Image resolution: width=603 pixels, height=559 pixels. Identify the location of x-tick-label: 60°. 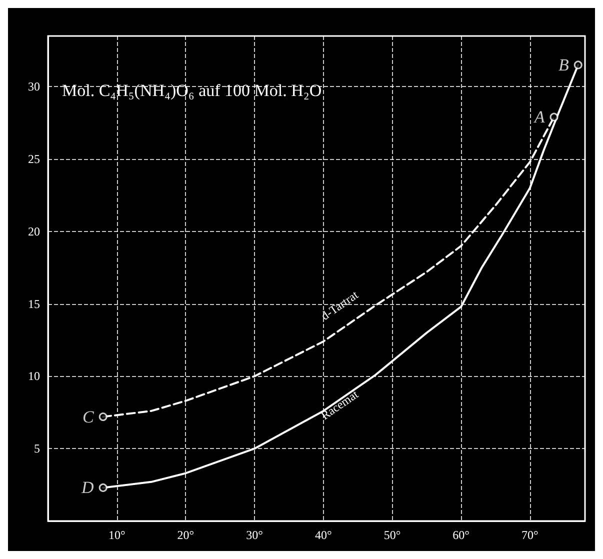
(461, 535).